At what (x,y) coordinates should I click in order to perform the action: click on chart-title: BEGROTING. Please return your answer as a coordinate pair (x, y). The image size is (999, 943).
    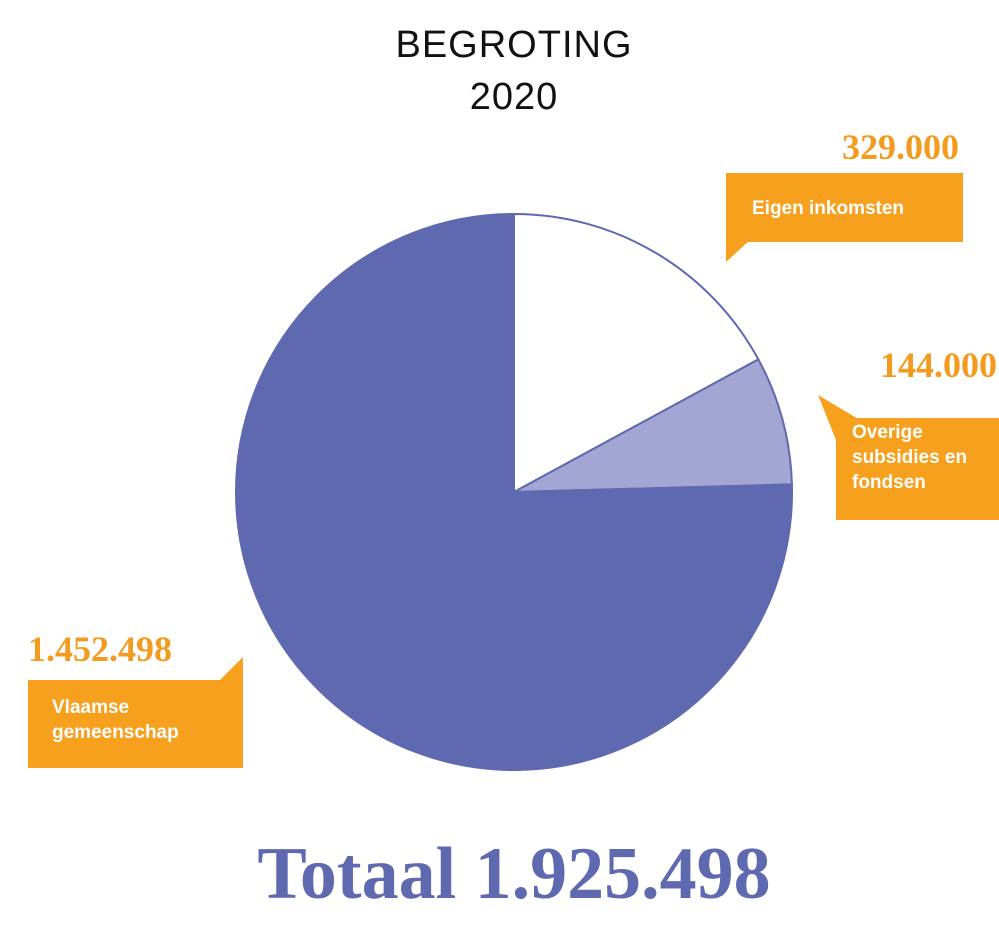
    Looking at the image, I should click on (514, 45).